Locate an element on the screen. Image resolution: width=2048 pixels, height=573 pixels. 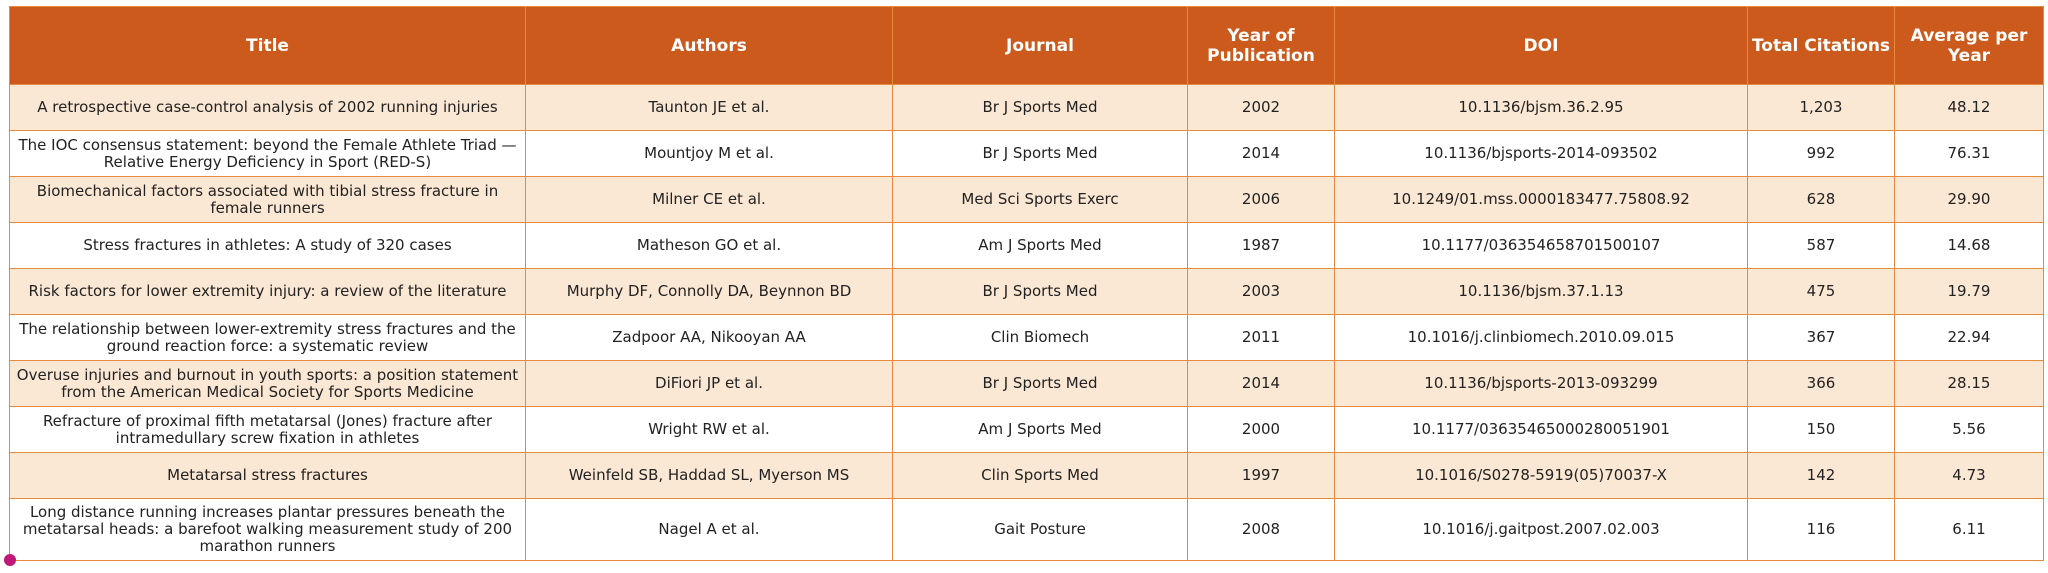
cell-average-per-year: 48.12 is located at coordinates (1969, 107).